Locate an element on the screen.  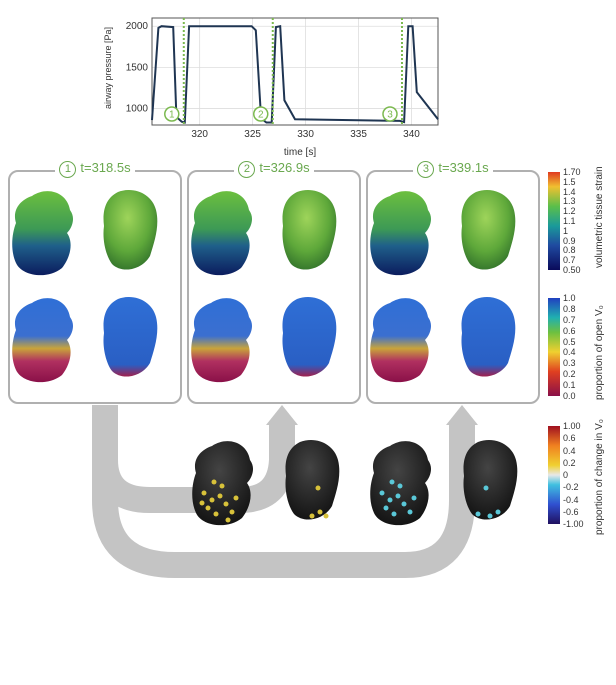
time-marker-label-3: 3 is located at coordinates (390, 115).